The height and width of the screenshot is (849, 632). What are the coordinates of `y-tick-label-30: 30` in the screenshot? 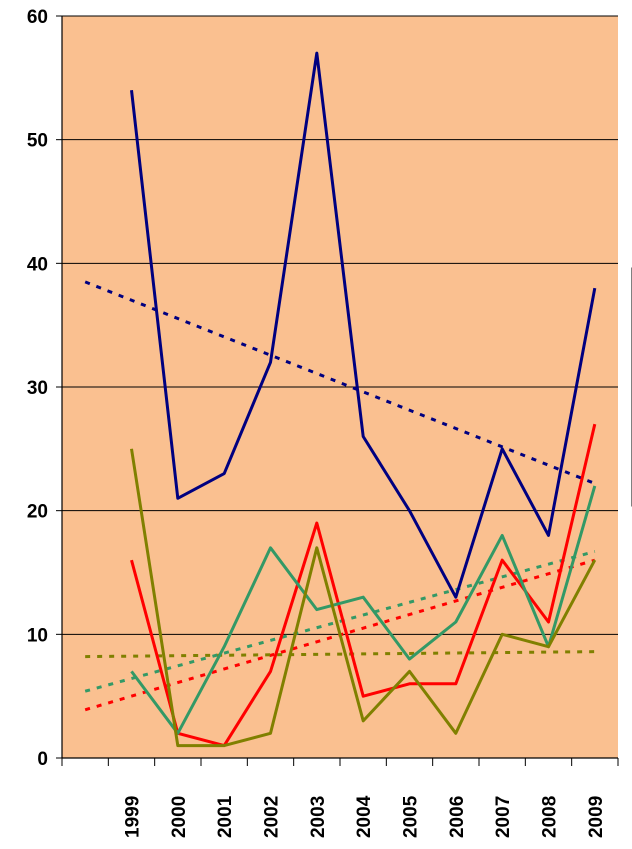 It's located at (37, 388).